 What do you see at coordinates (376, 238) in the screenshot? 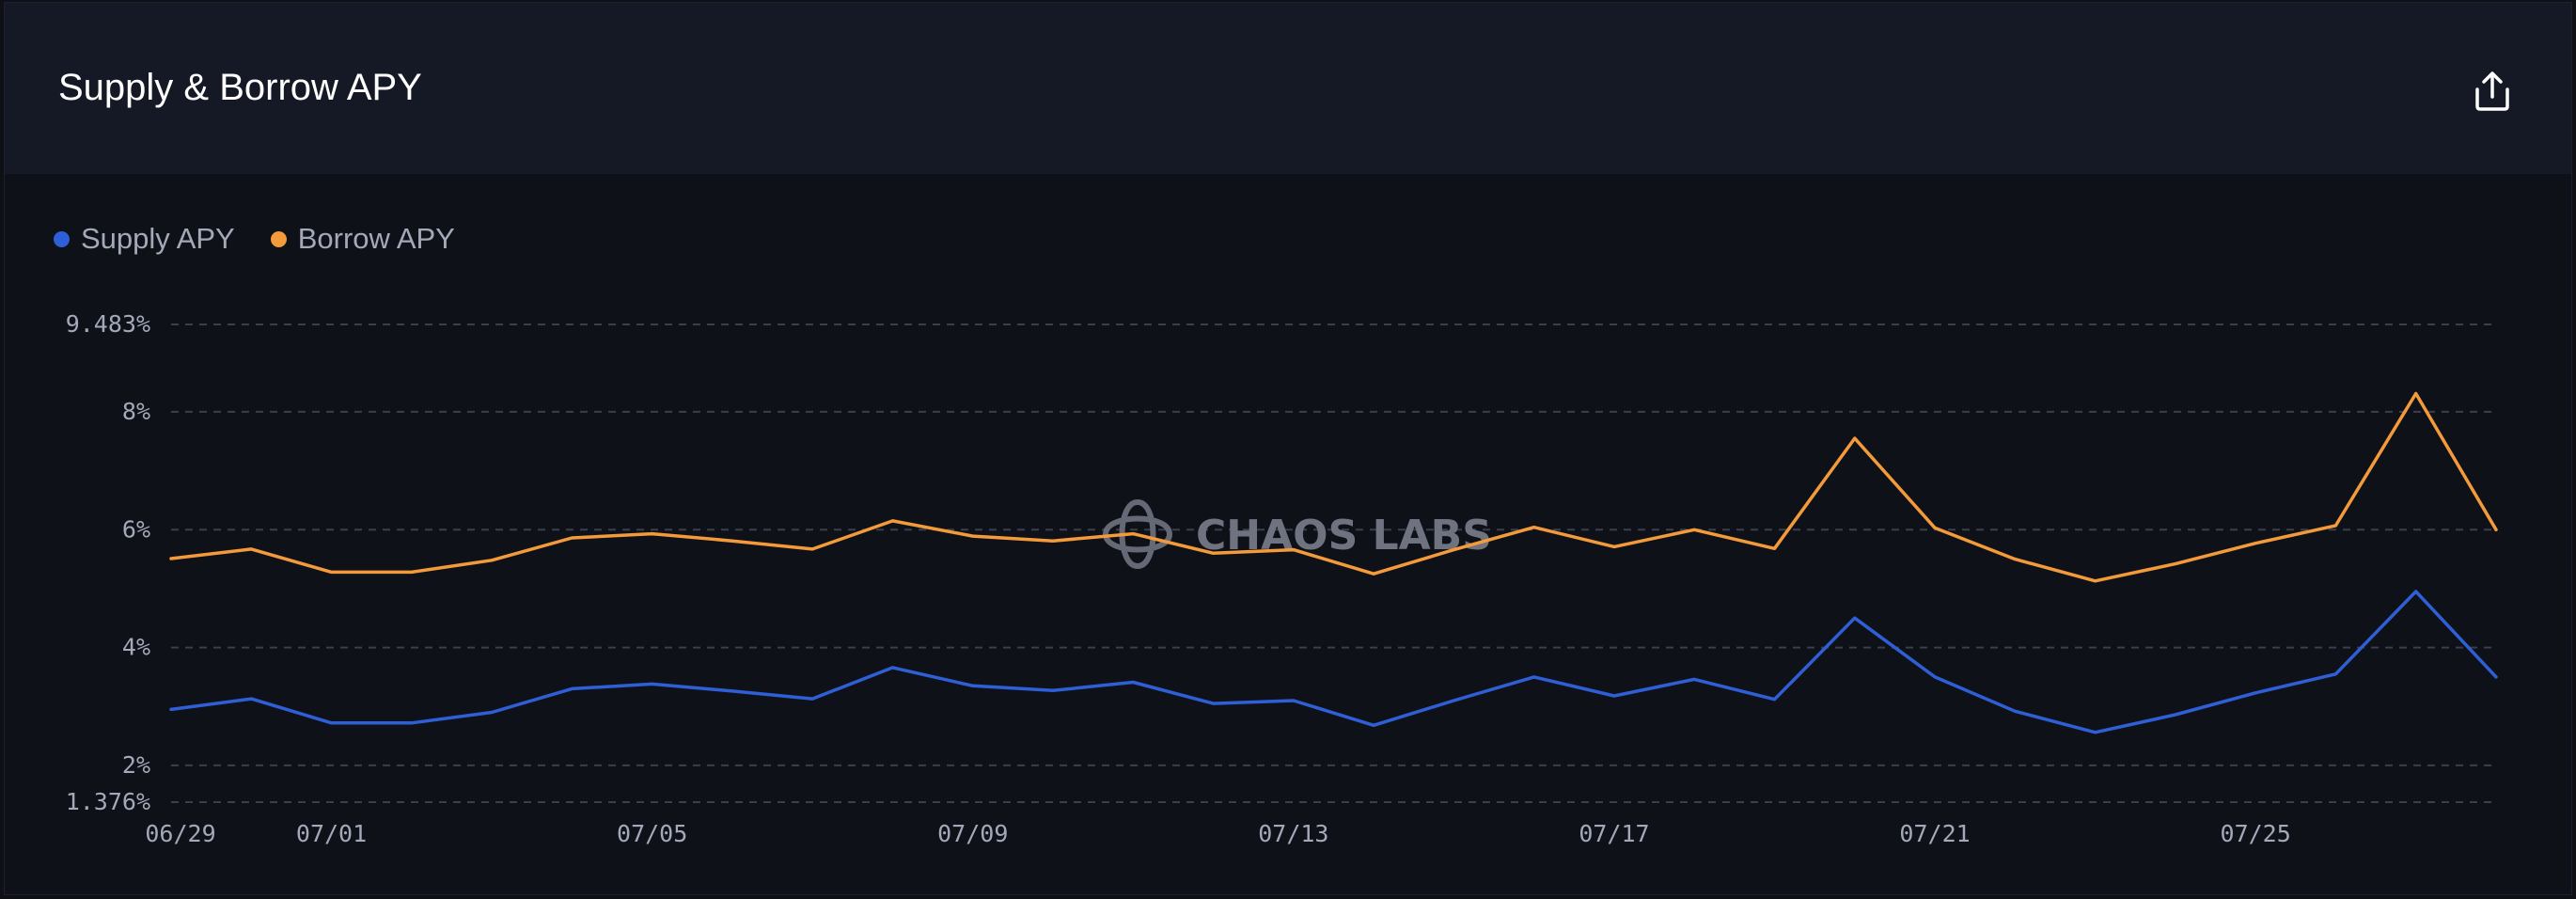
I see `legend-label-borrow: Borrow APY` at bounding box center [376, 238].